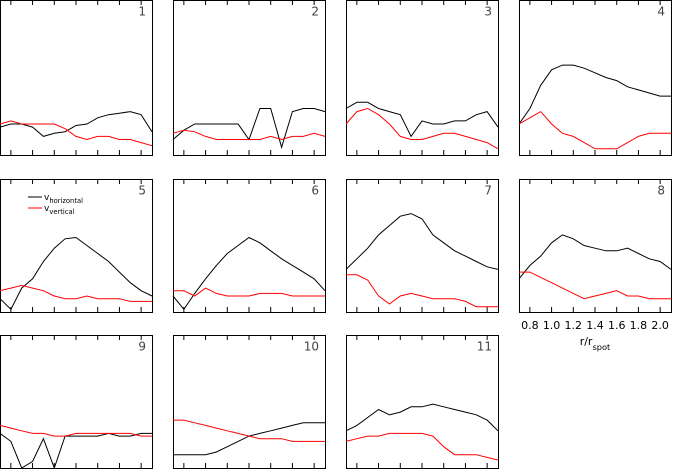 This screenshot has height=472, width=692. What do you see at coordinates (617, 325) in the screenshot?
I see `x-tick-label: 1.6` at bounding box center [617, 325].